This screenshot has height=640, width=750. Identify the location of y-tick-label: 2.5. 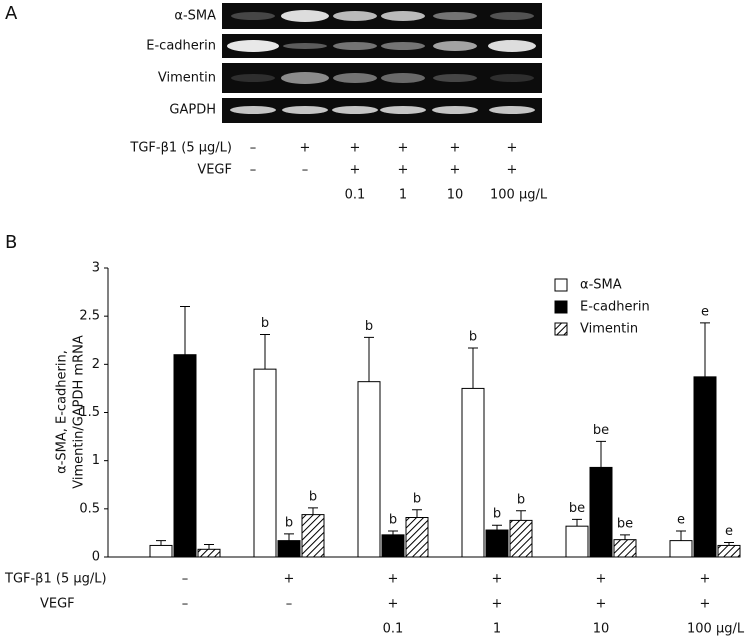
(89, 316).